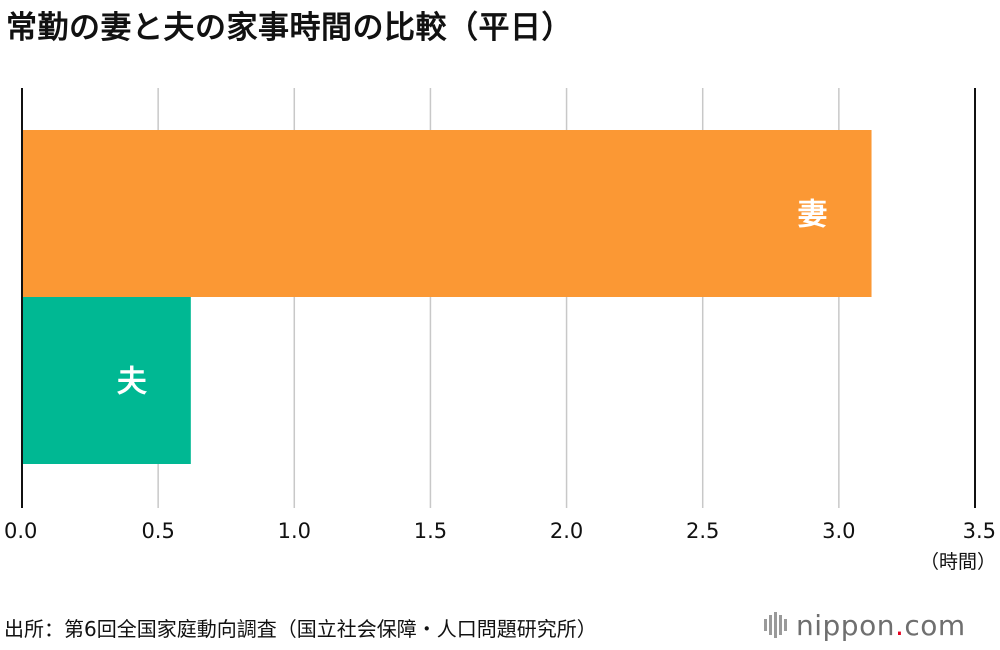  What do you see at coordinates (979, 531) in the screenshot?
I see `x-tick-label: 3.5` at bounding box center [979, 531].